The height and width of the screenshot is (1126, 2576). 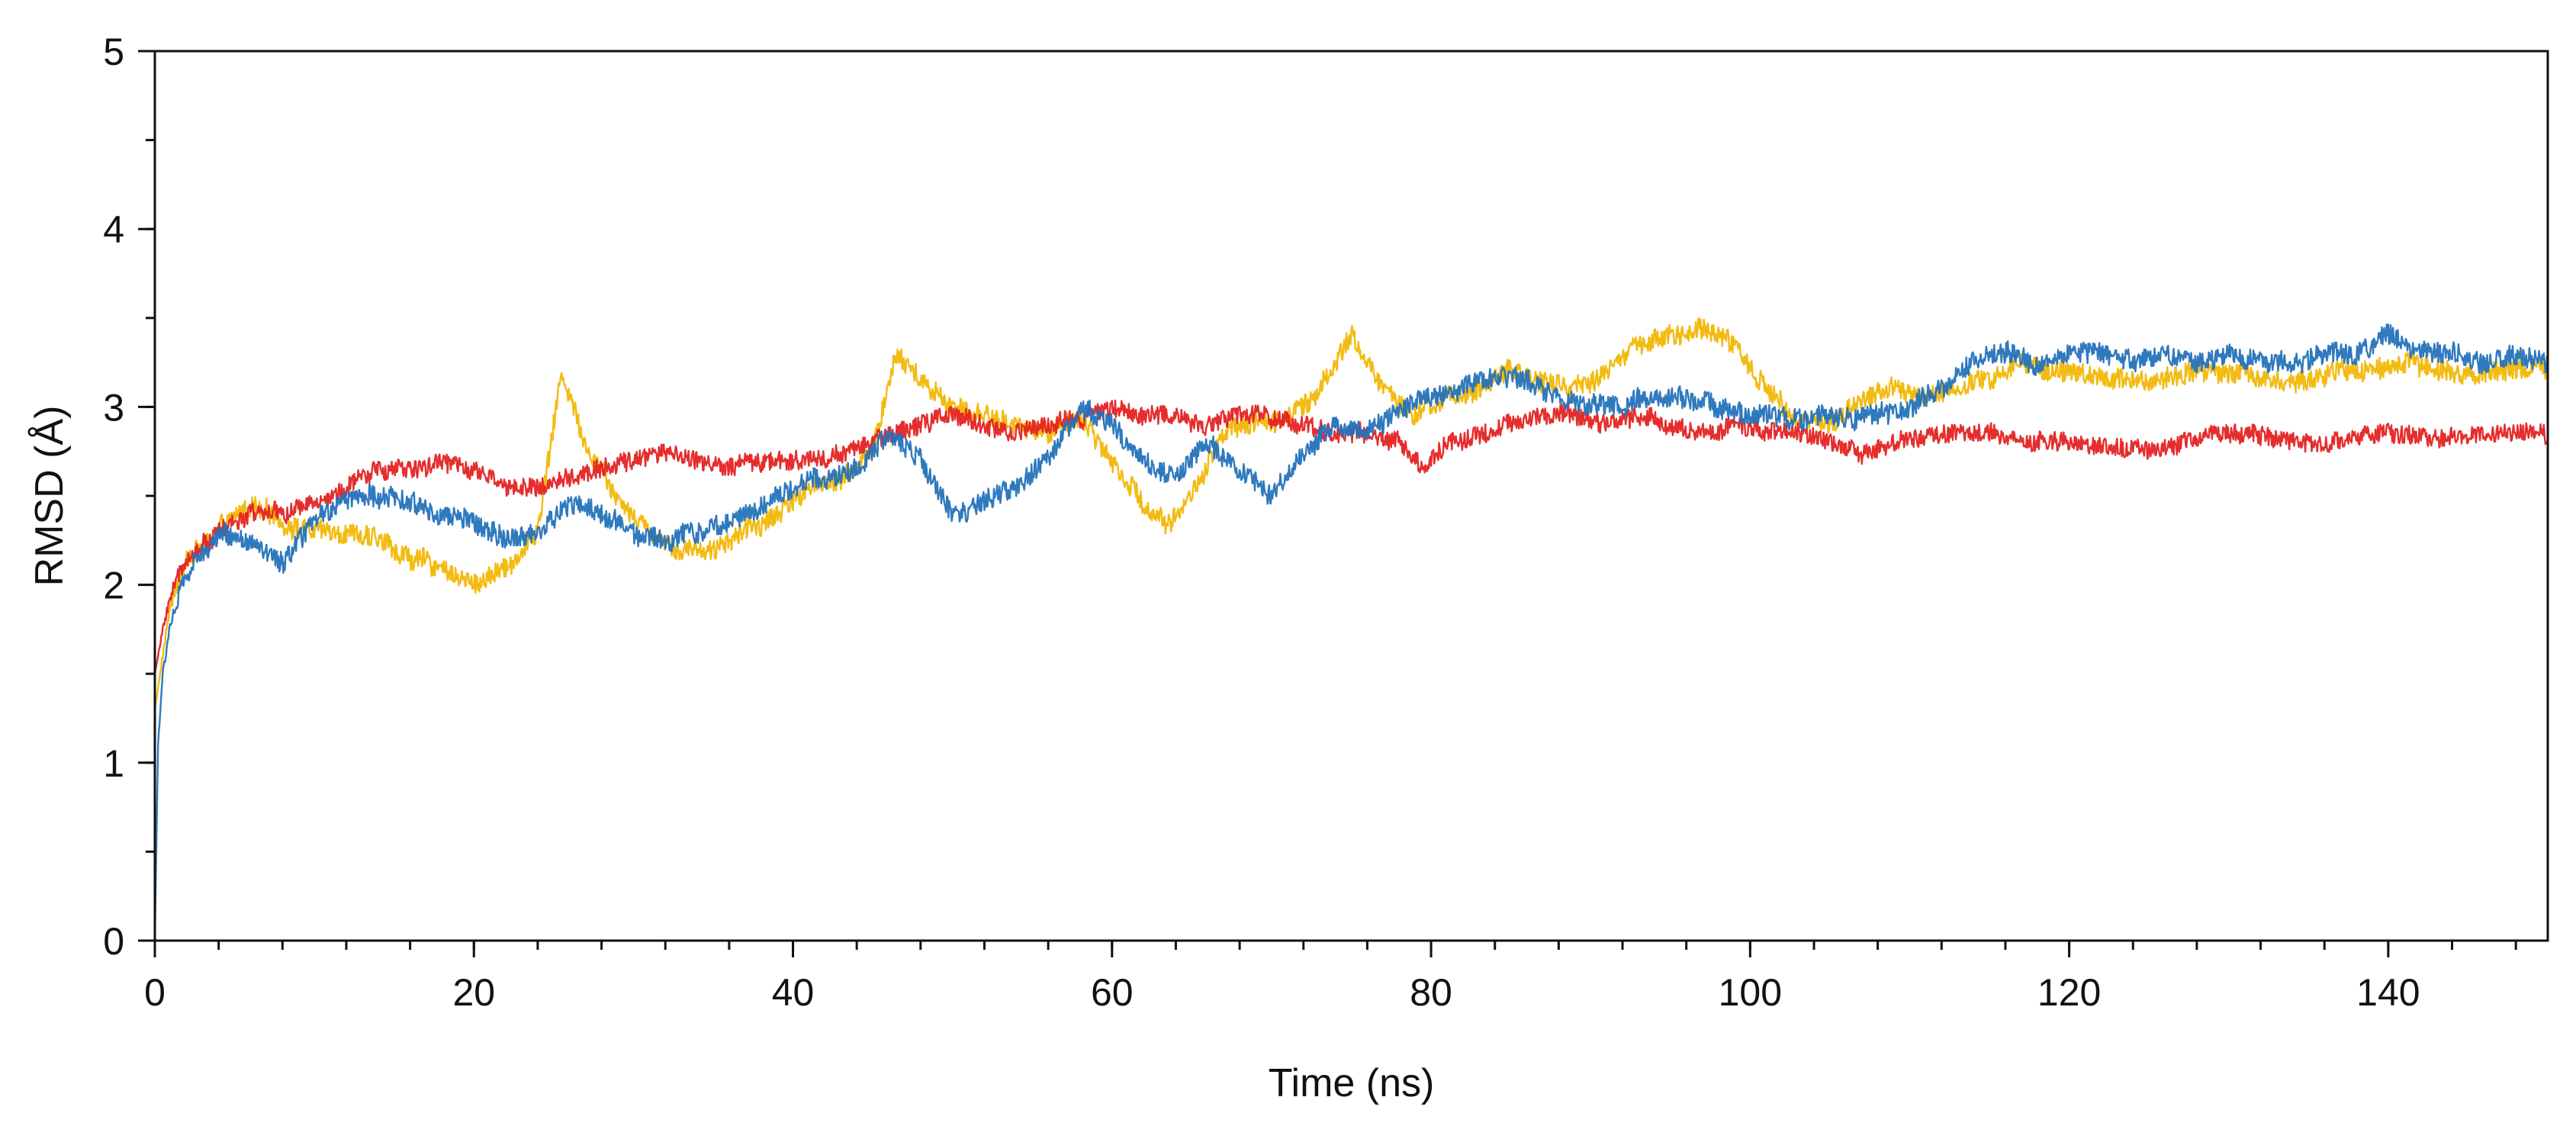 I want to click on y-tick-label: 5, so click(x=113, y=52).